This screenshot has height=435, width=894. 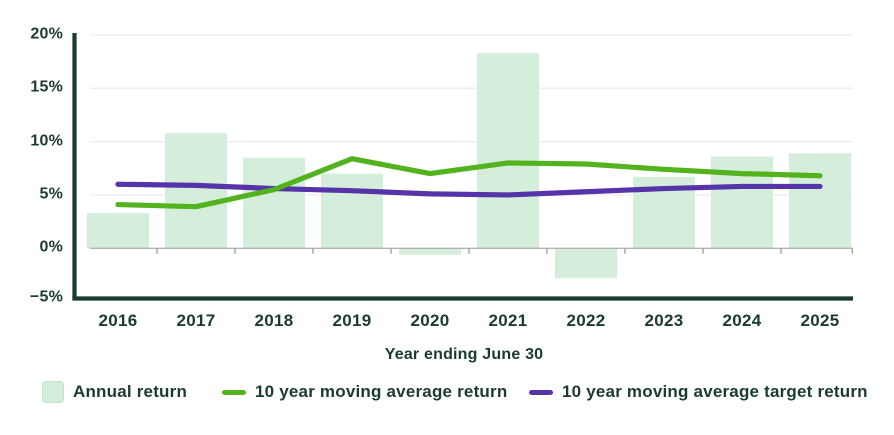 I want to click on x-tick-label: 2018, so click(x=274, y=320).